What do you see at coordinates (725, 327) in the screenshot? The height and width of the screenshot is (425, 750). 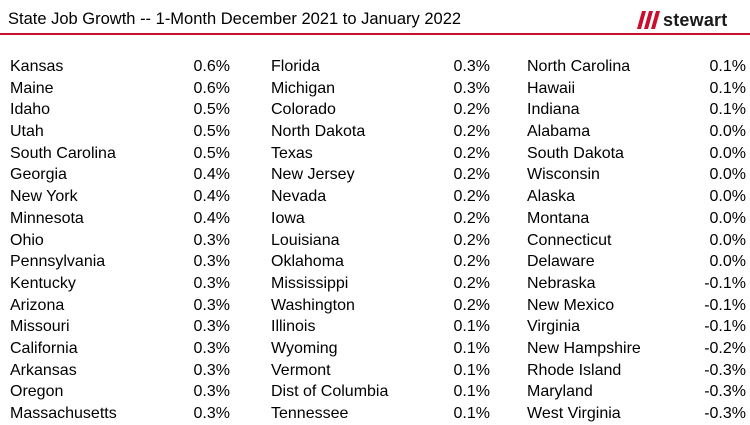 I see `growth-value: -0.1%` at bounding box center [725, 327].